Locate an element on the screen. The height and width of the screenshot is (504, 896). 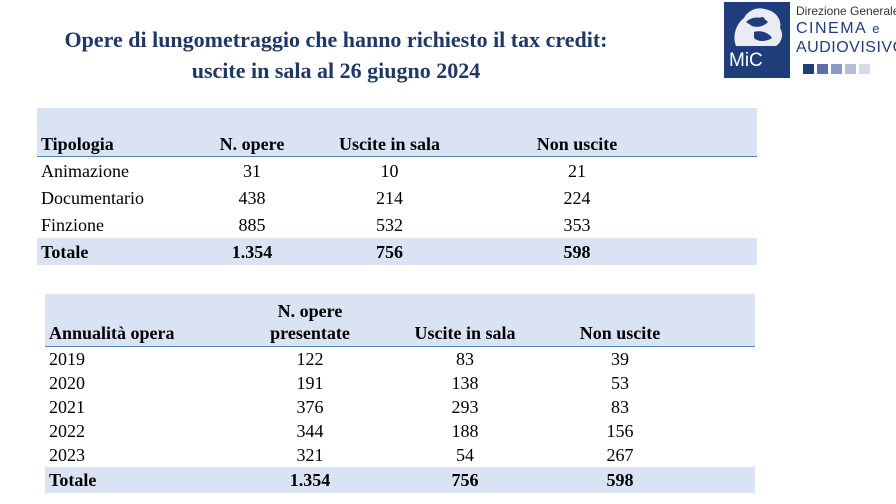
table-cell: 267 is located at coordinates (620, 455).